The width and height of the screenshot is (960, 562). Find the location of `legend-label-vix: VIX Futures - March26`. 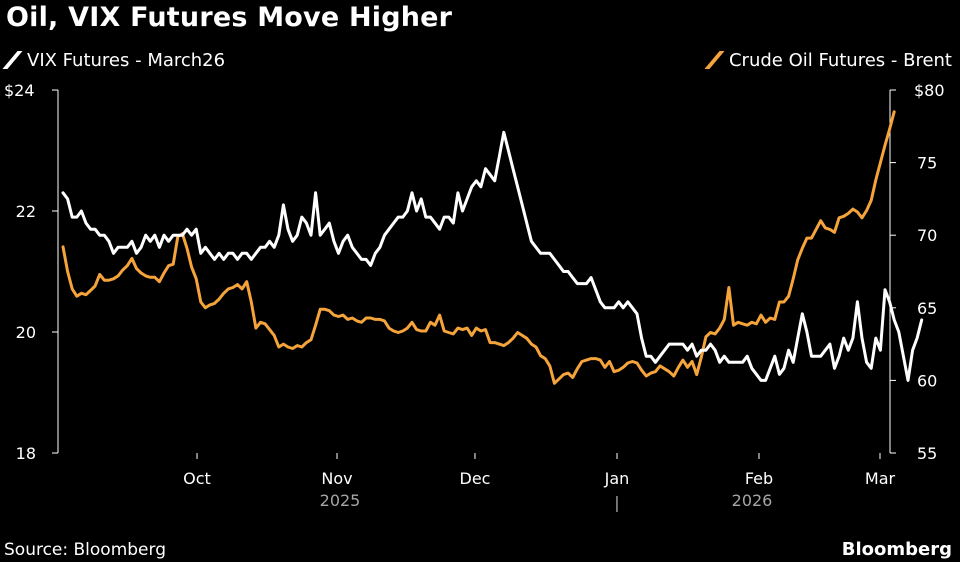

legend-label-vix: VIX Futures - March26 is located at coordinates (126, 60).